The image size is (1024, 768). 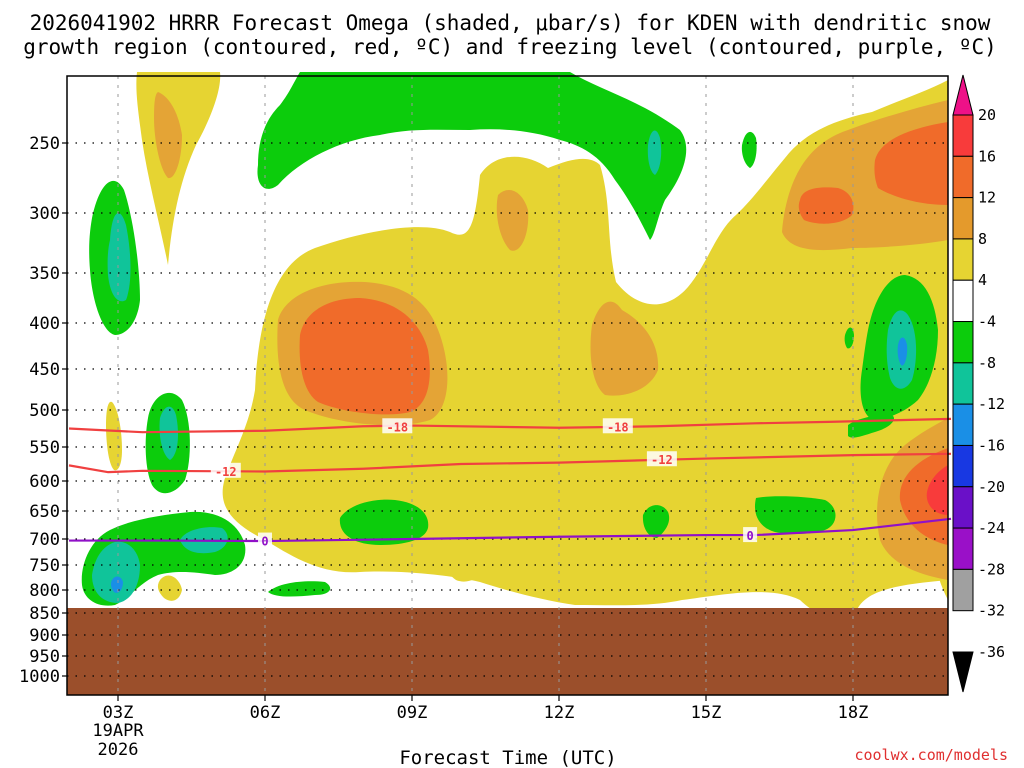 What do you see at coordinates (44, 144) in the screenshot?
I see `y-tick-label: 250` at bounding box center [44, 144].